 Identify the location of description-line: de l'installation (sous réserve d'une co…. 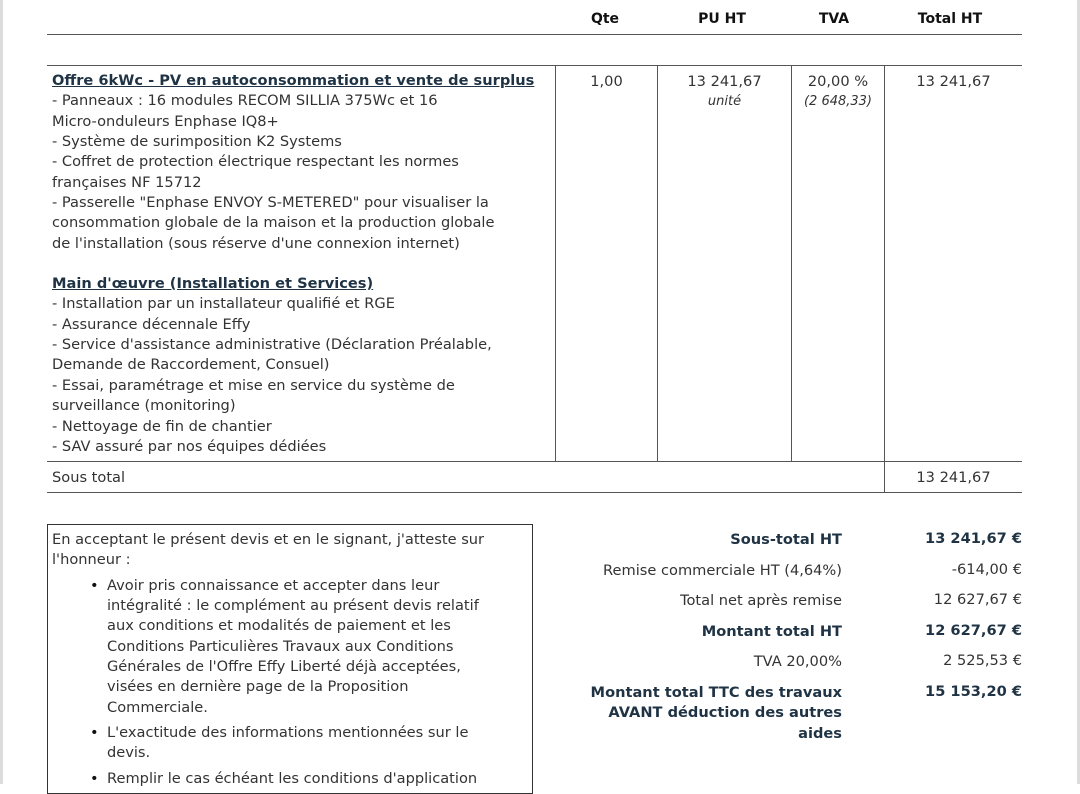
(256, 243).